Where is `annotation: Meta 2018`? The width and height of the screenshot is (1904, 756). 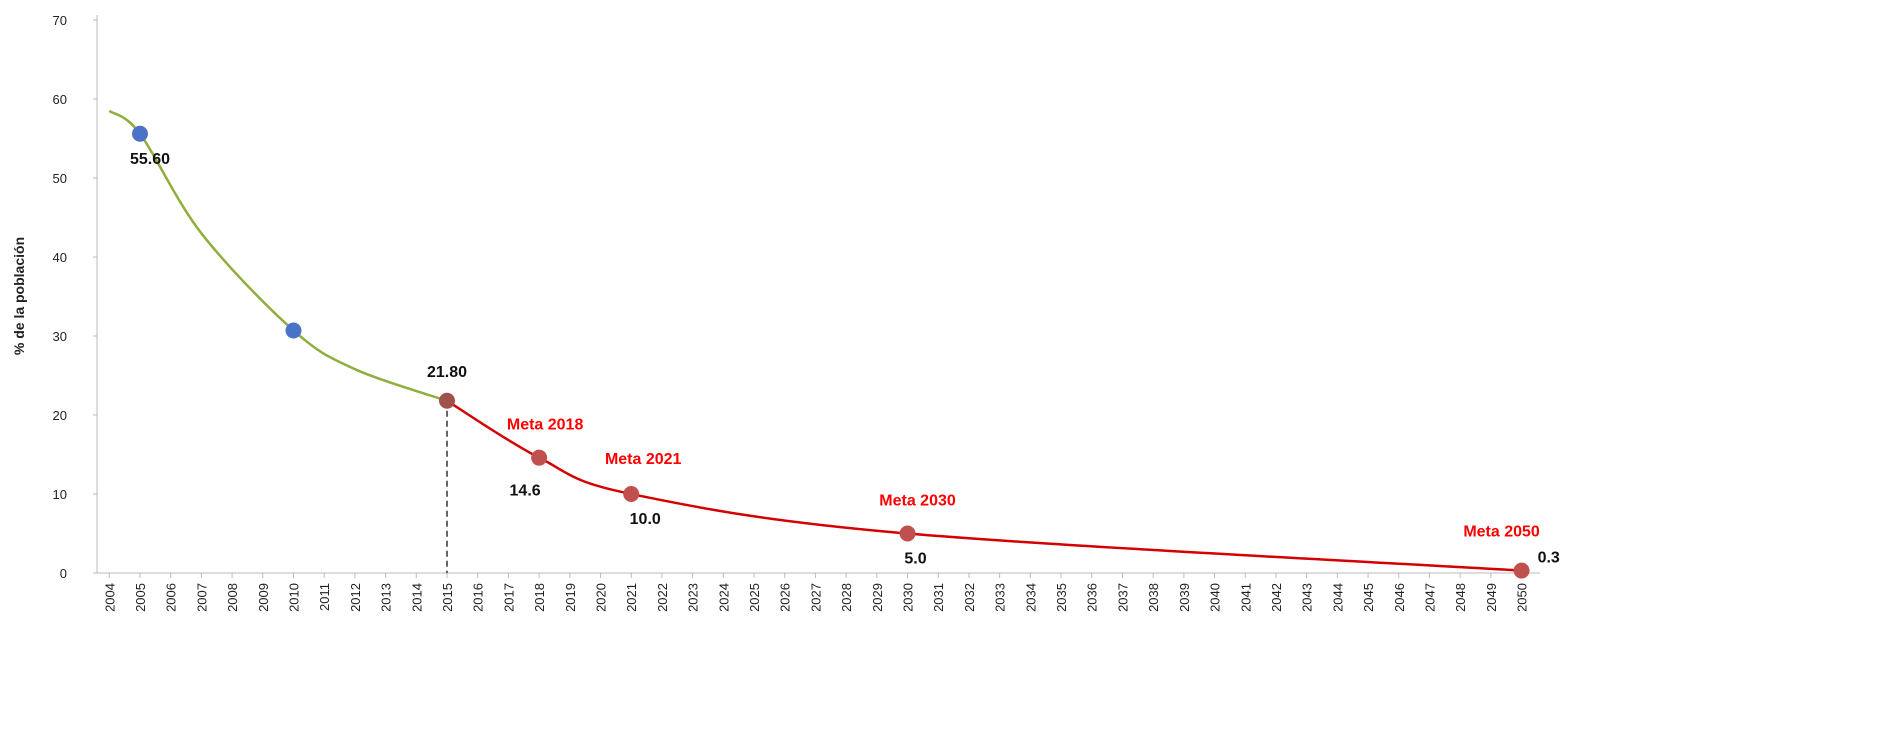
annotation: Meta 2018 is located at coordinates (545, 425).